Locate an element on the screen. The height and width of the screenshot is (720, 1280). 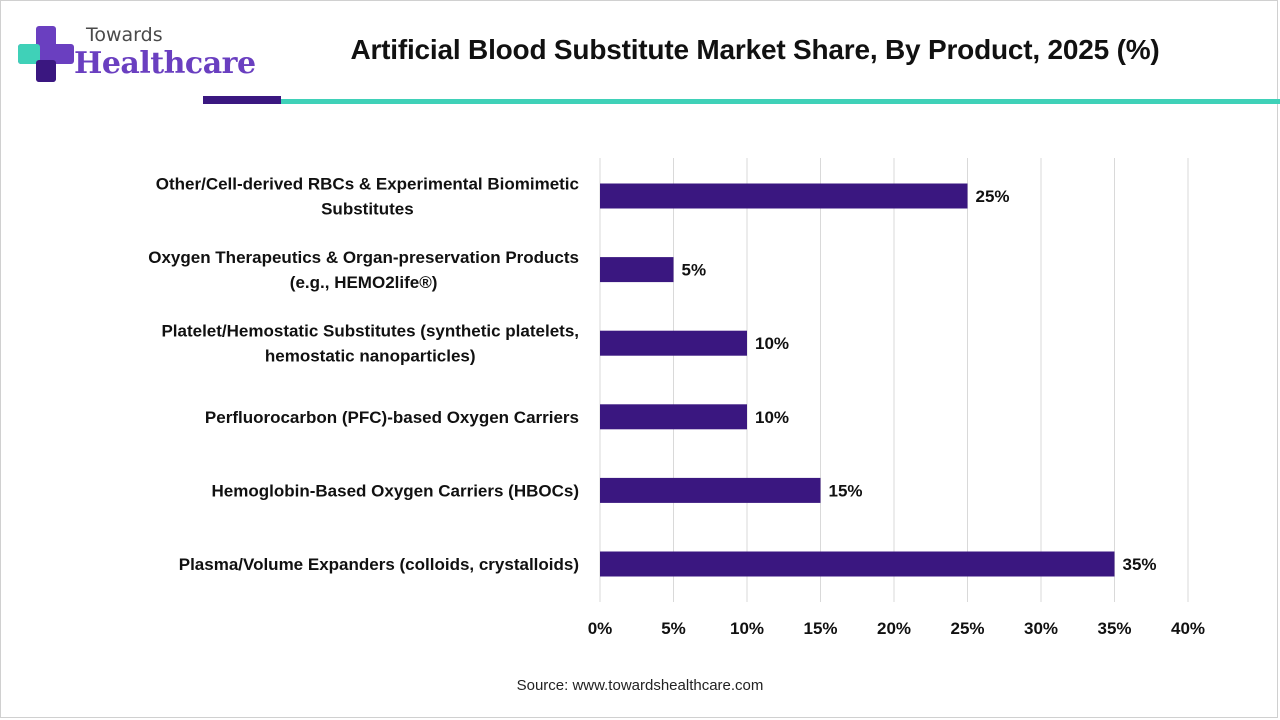
category-label: Hemoglobin-Based Oxygen Carriers (HBOCs) is located at coordinates (395, 490).